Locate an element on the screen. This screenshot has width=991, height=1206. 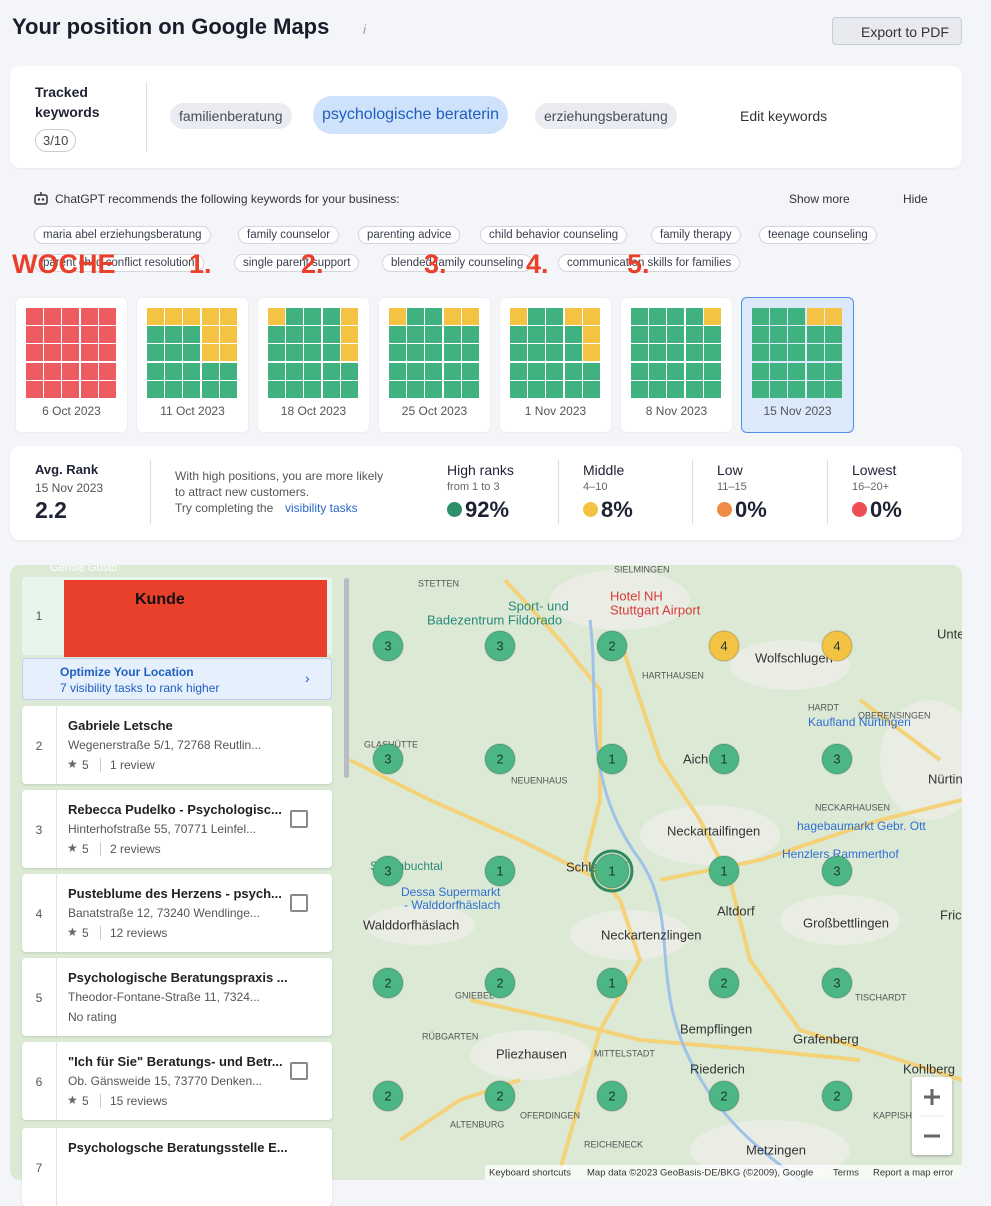
rank-bubble-label: 4 is located at coordinates (836, 645).